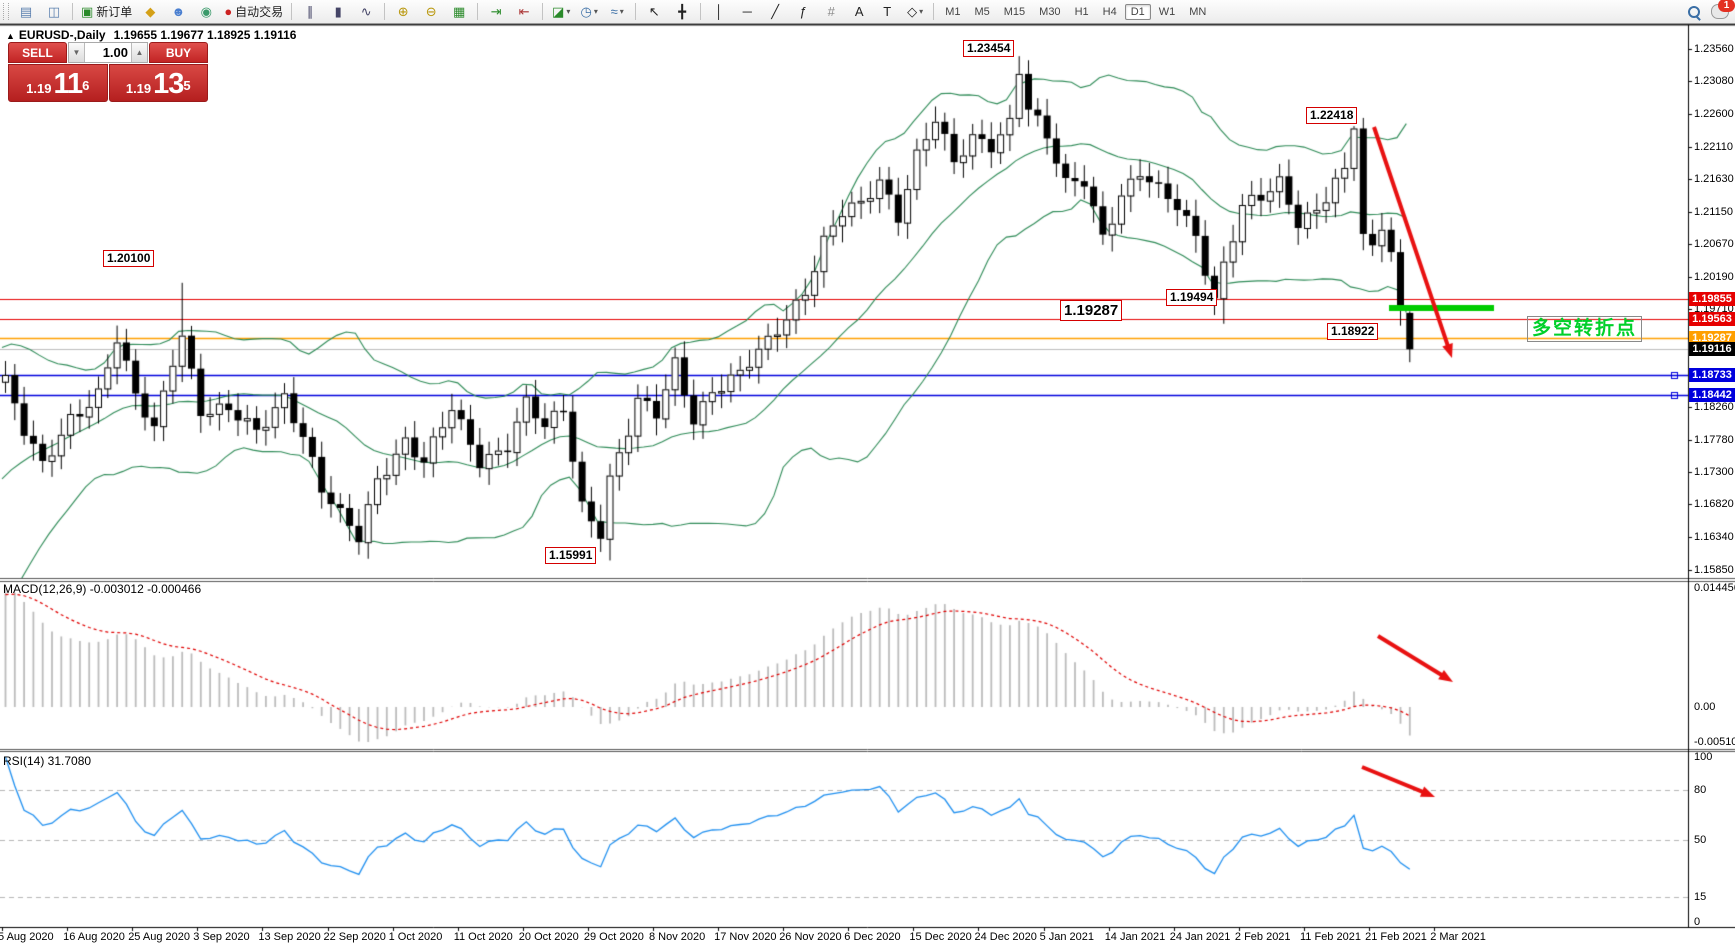  I want to click on price-note: 1.18922, so click(1353, 331).